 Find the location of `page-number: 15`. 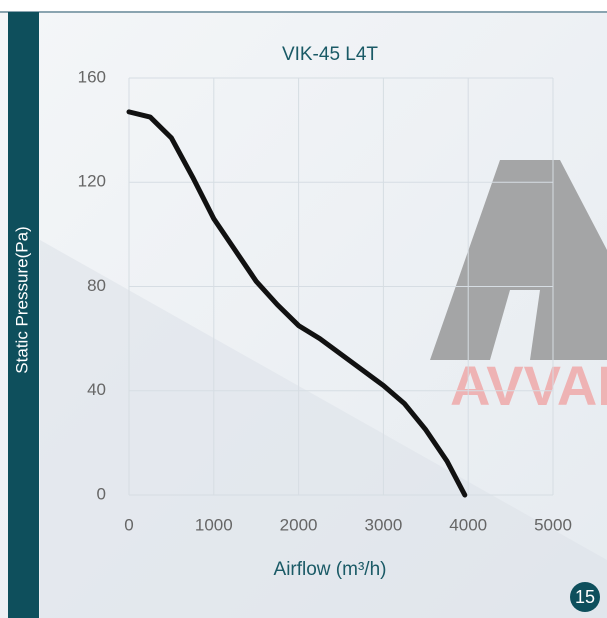

page-number: 15 is located at coordinates (585, 597).